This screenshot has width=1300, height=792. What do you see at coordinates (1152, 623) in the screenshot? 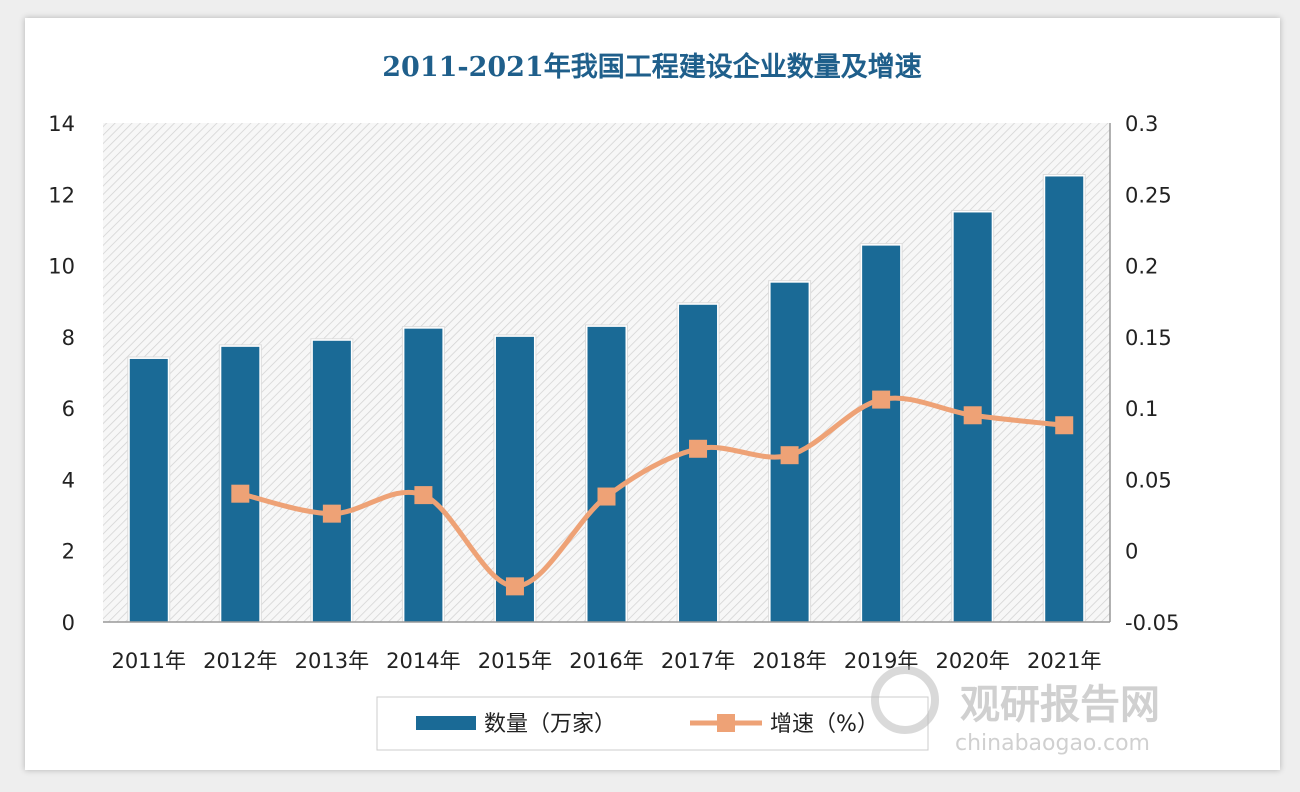
I see `y-right-tick-label: -0.05` at bounding box center [1152, 623].